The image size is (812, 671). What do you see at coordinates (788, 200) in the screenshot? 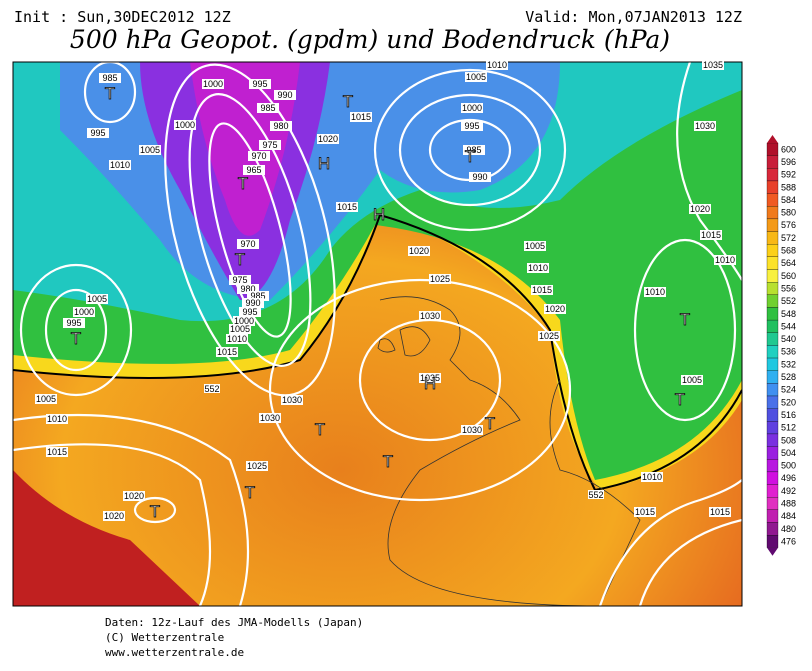
I see `colorbar-label: 584` at bounding box center [788, 200].